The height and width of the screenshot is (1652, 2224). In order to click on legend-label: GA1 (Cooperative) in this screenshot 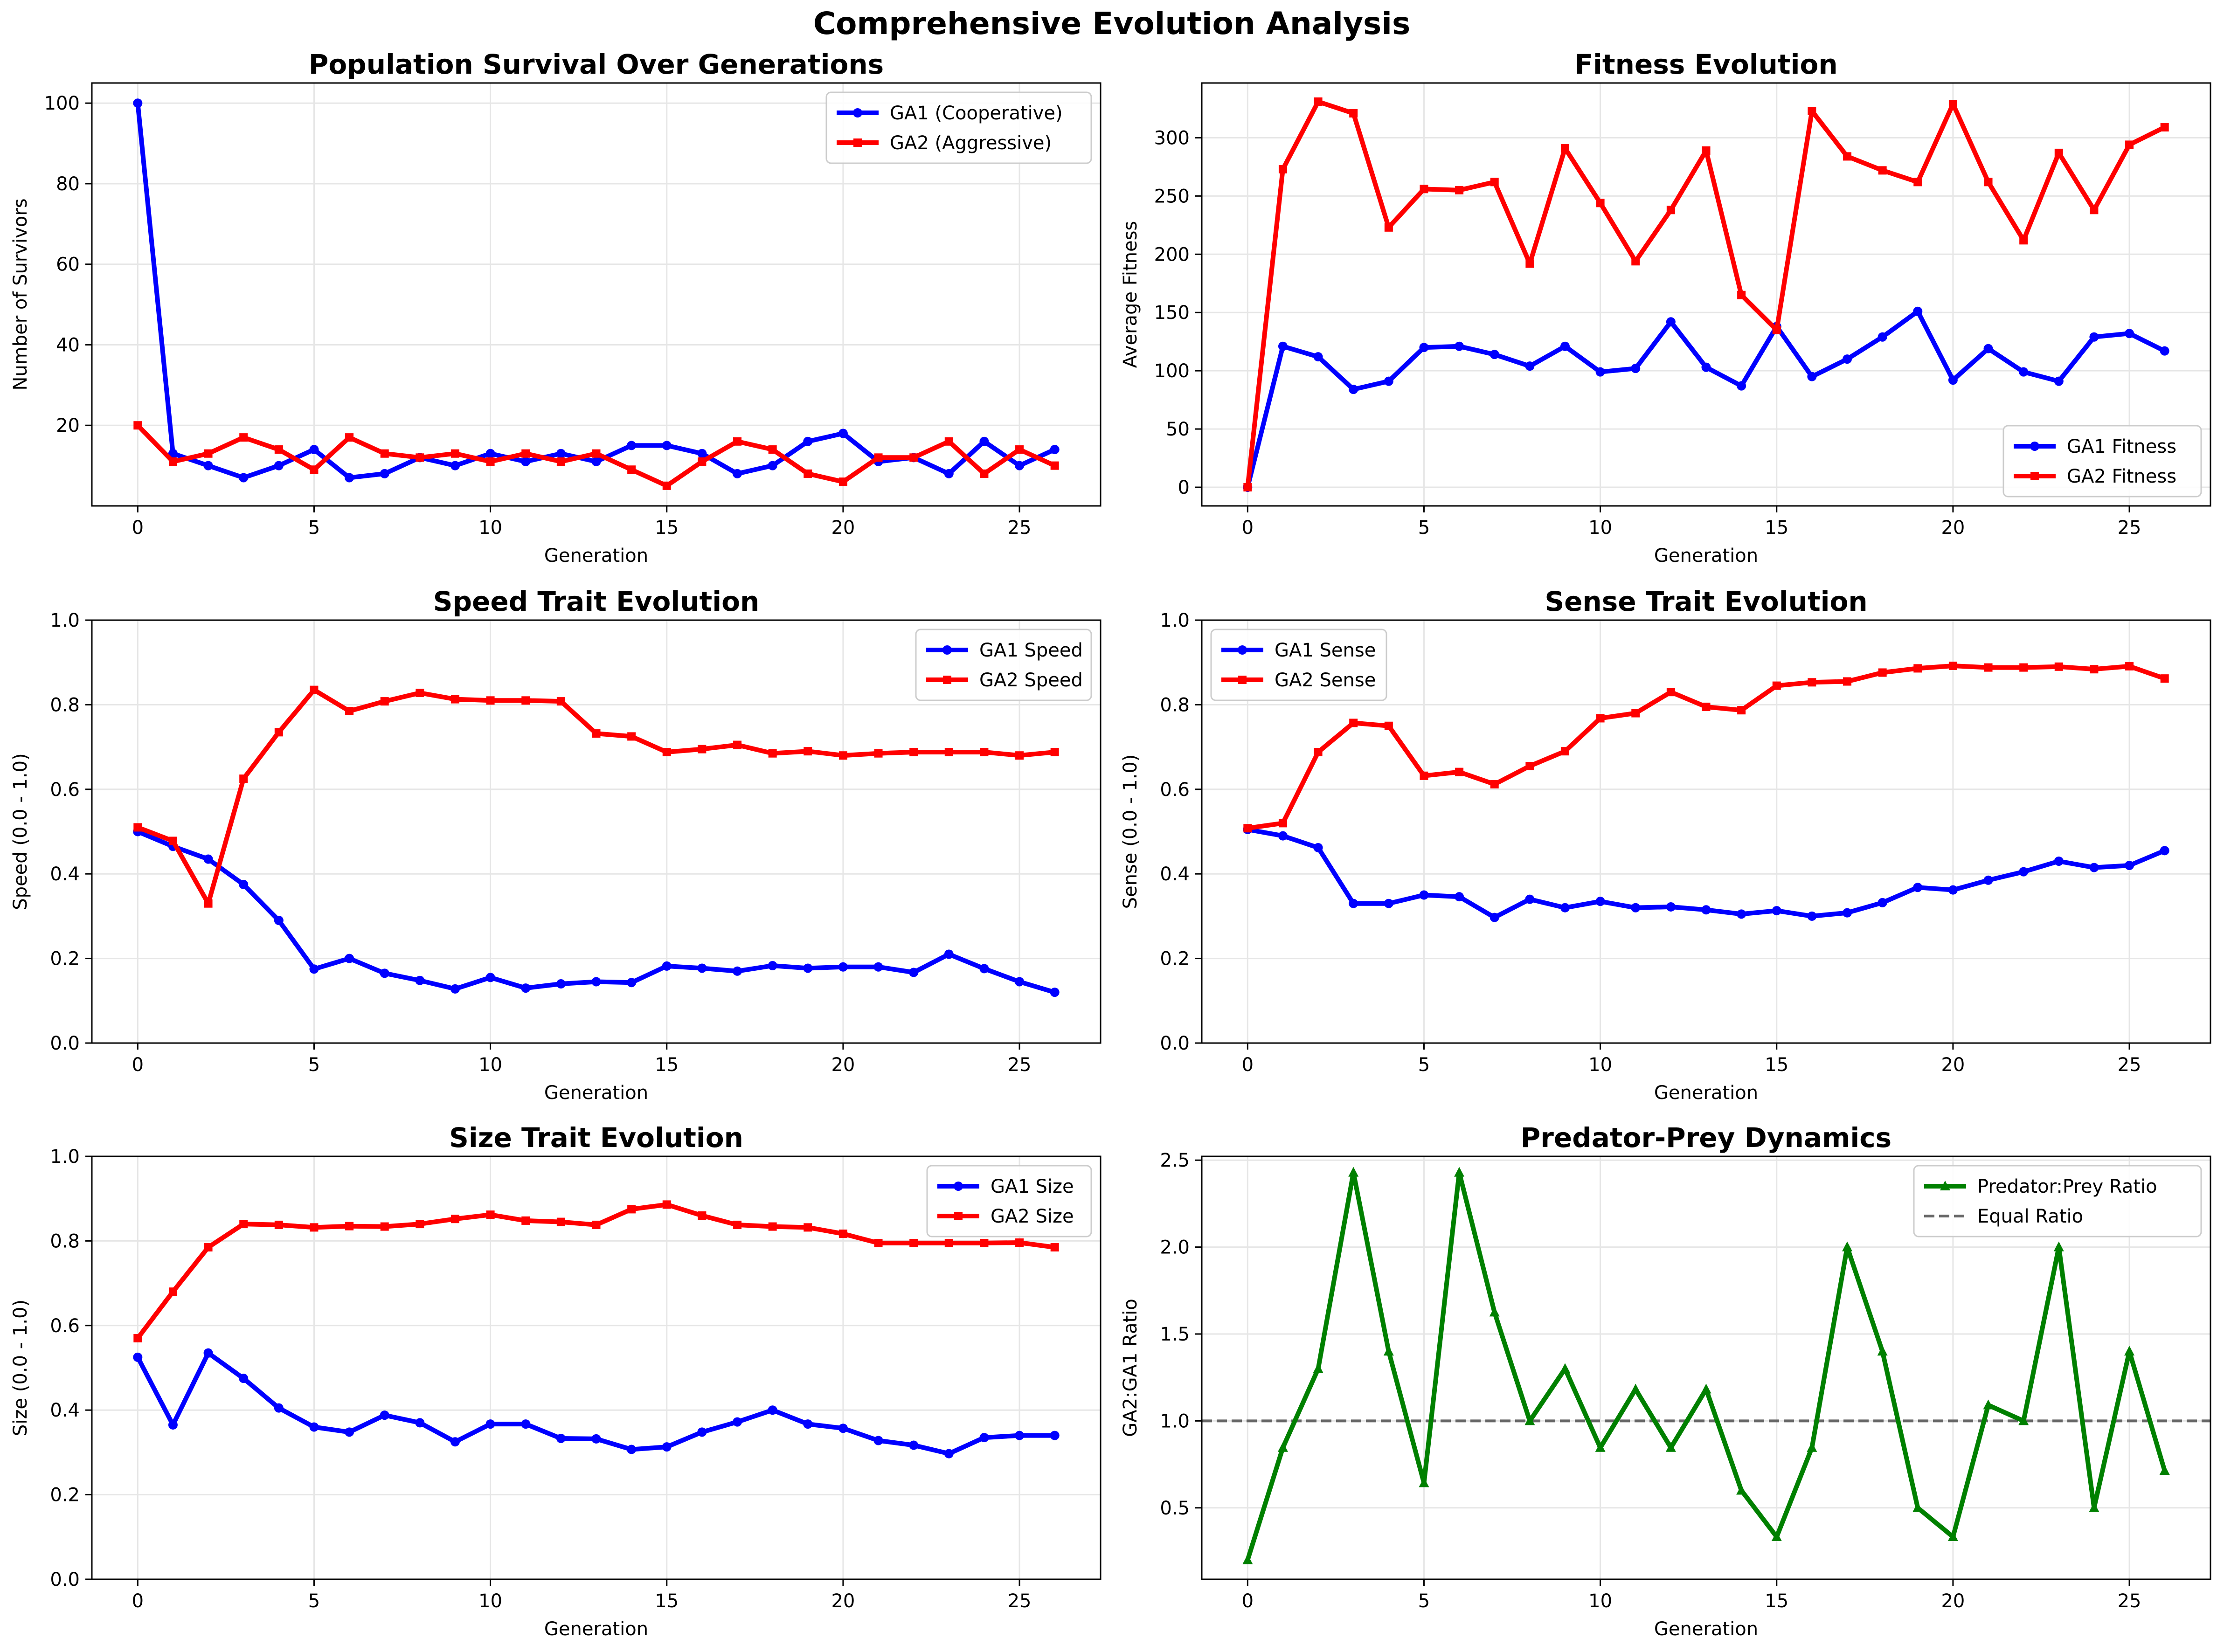, I will do `click(976, 113)`.